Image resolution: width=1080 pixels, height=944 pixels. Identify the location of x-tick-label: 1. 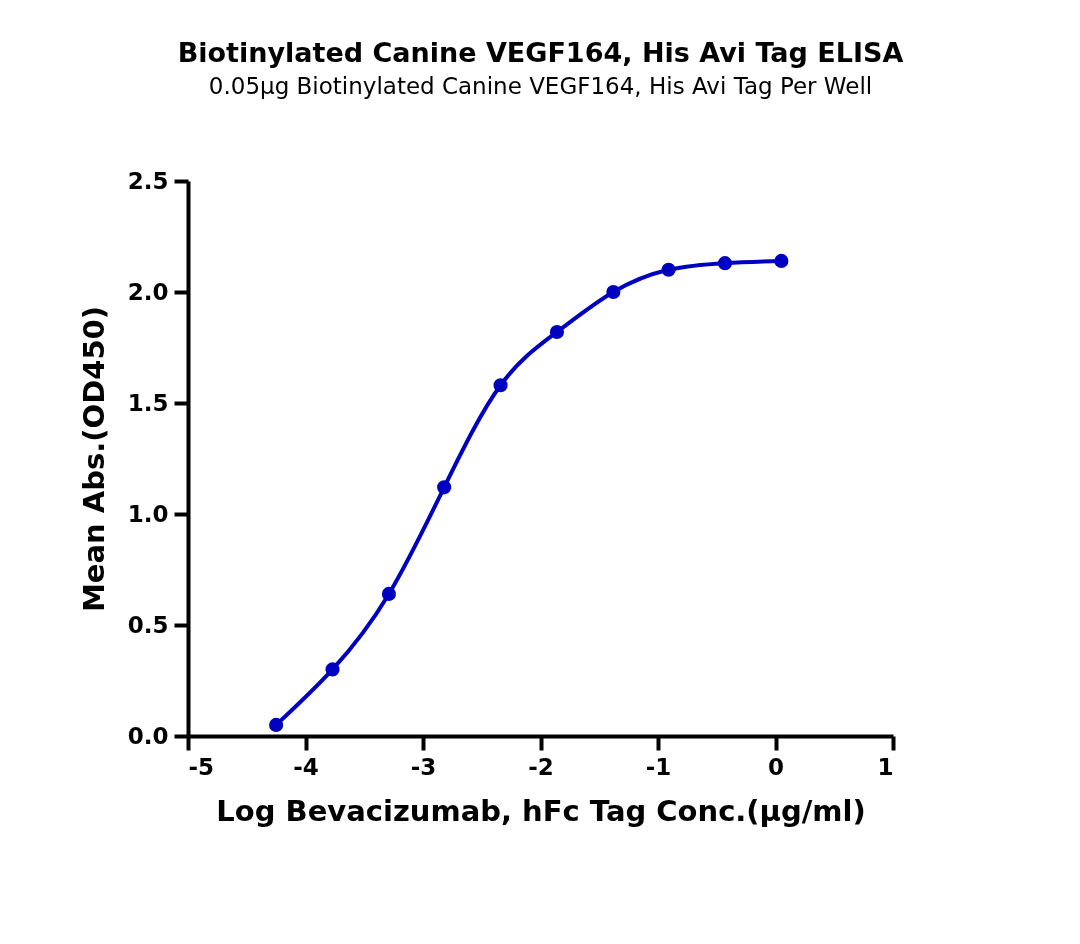
(885, 766).